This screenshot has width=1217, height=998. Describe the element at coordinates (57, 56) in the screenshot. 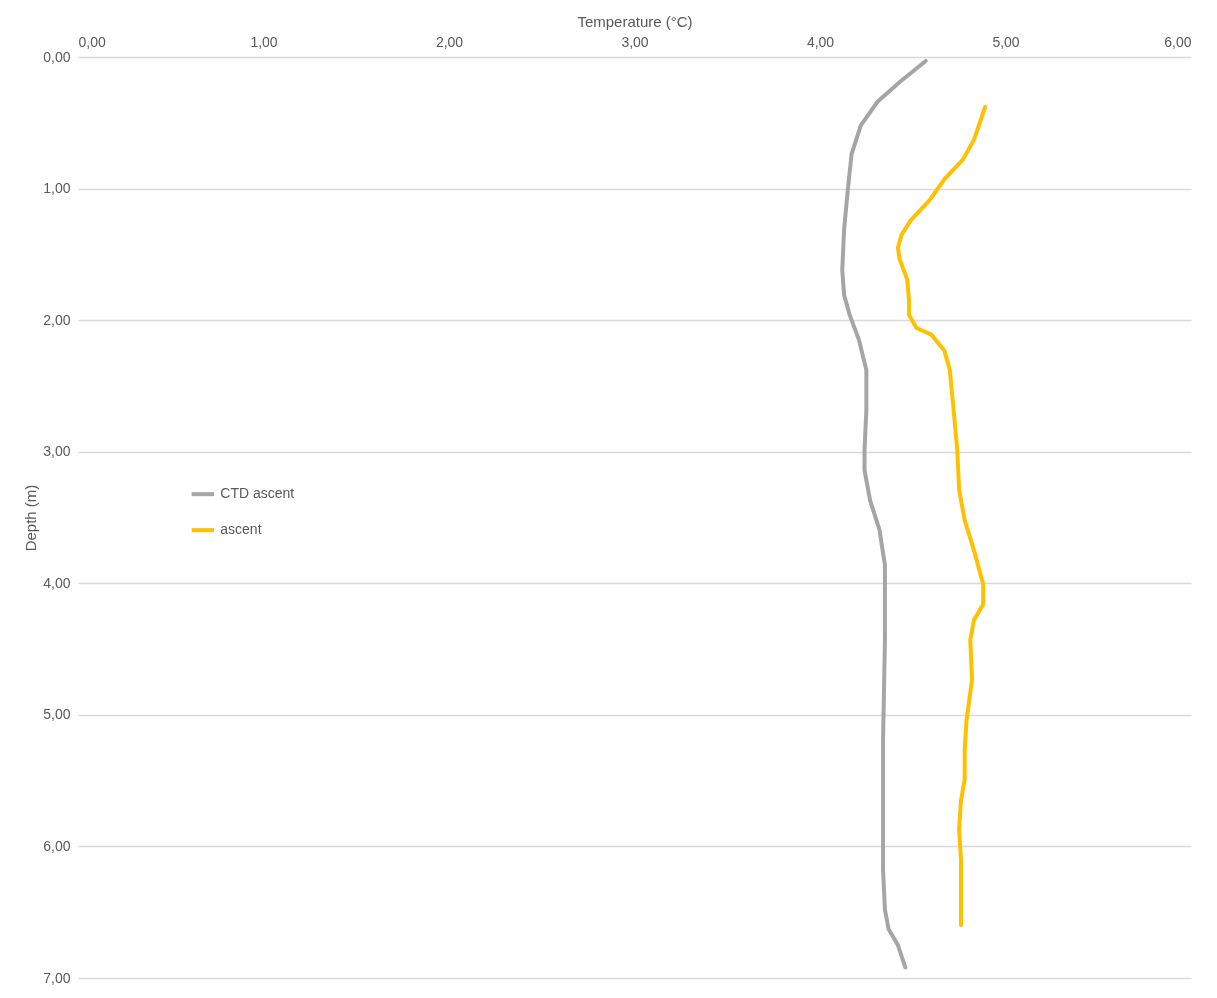

I see `y-tick-label: 0,00` at that location.